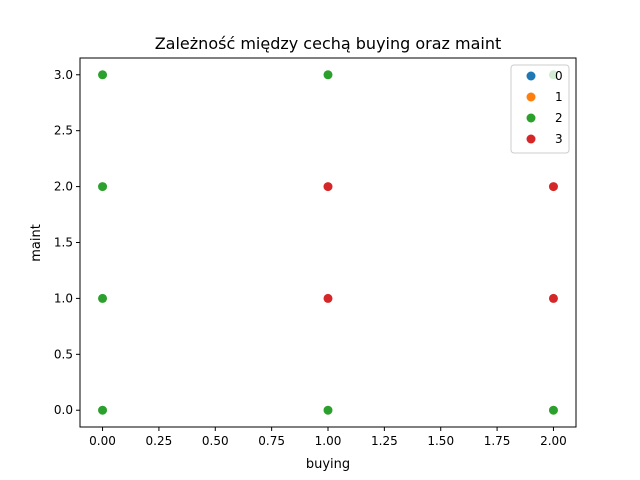  What do you see at coordinates (271, 441) in the screenshot?
I see `x-tick-label: 0.75` at bounding box center [271, 441].